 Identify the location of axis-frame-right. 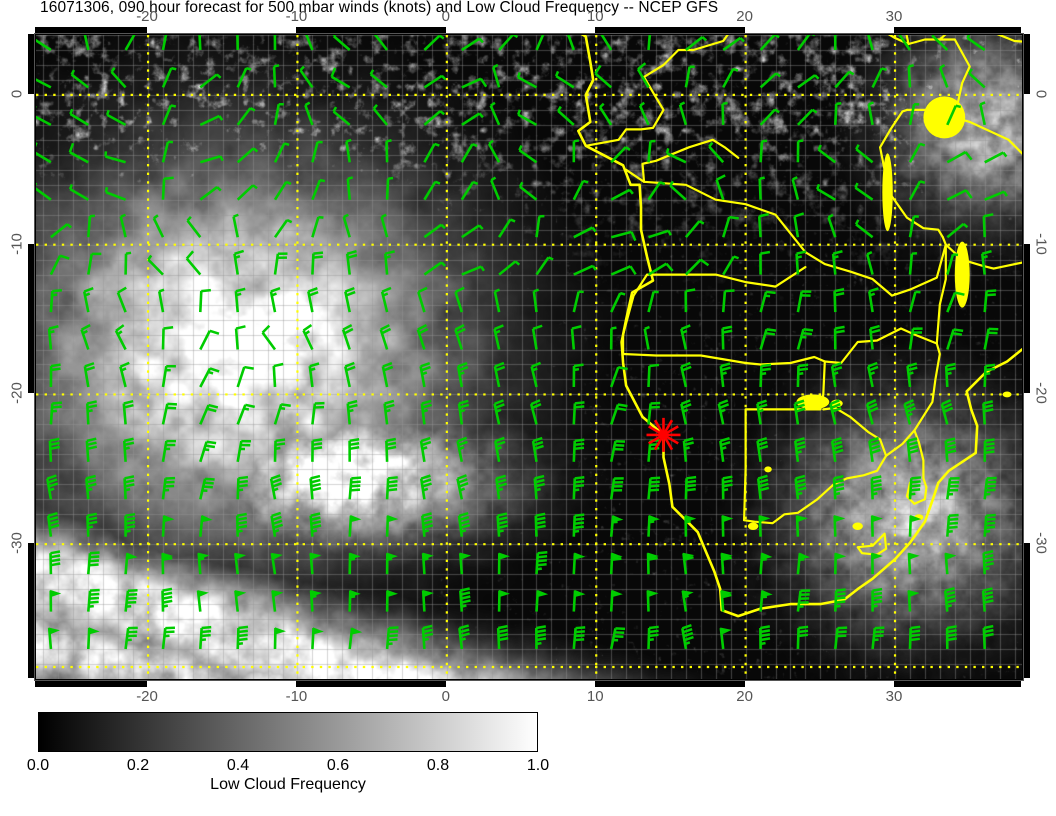
(1026, 357).